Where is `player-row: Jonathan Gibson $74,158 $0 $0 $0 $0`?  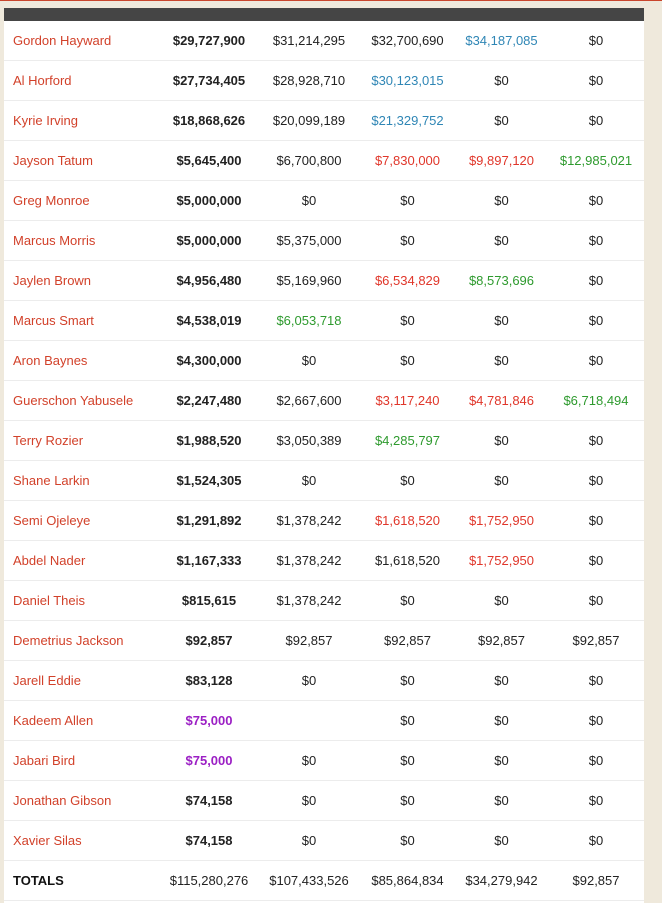
player-row: Jonathan Gibson $74,158 $0 $0 $0 $0 is located at coordinates (324, 801).